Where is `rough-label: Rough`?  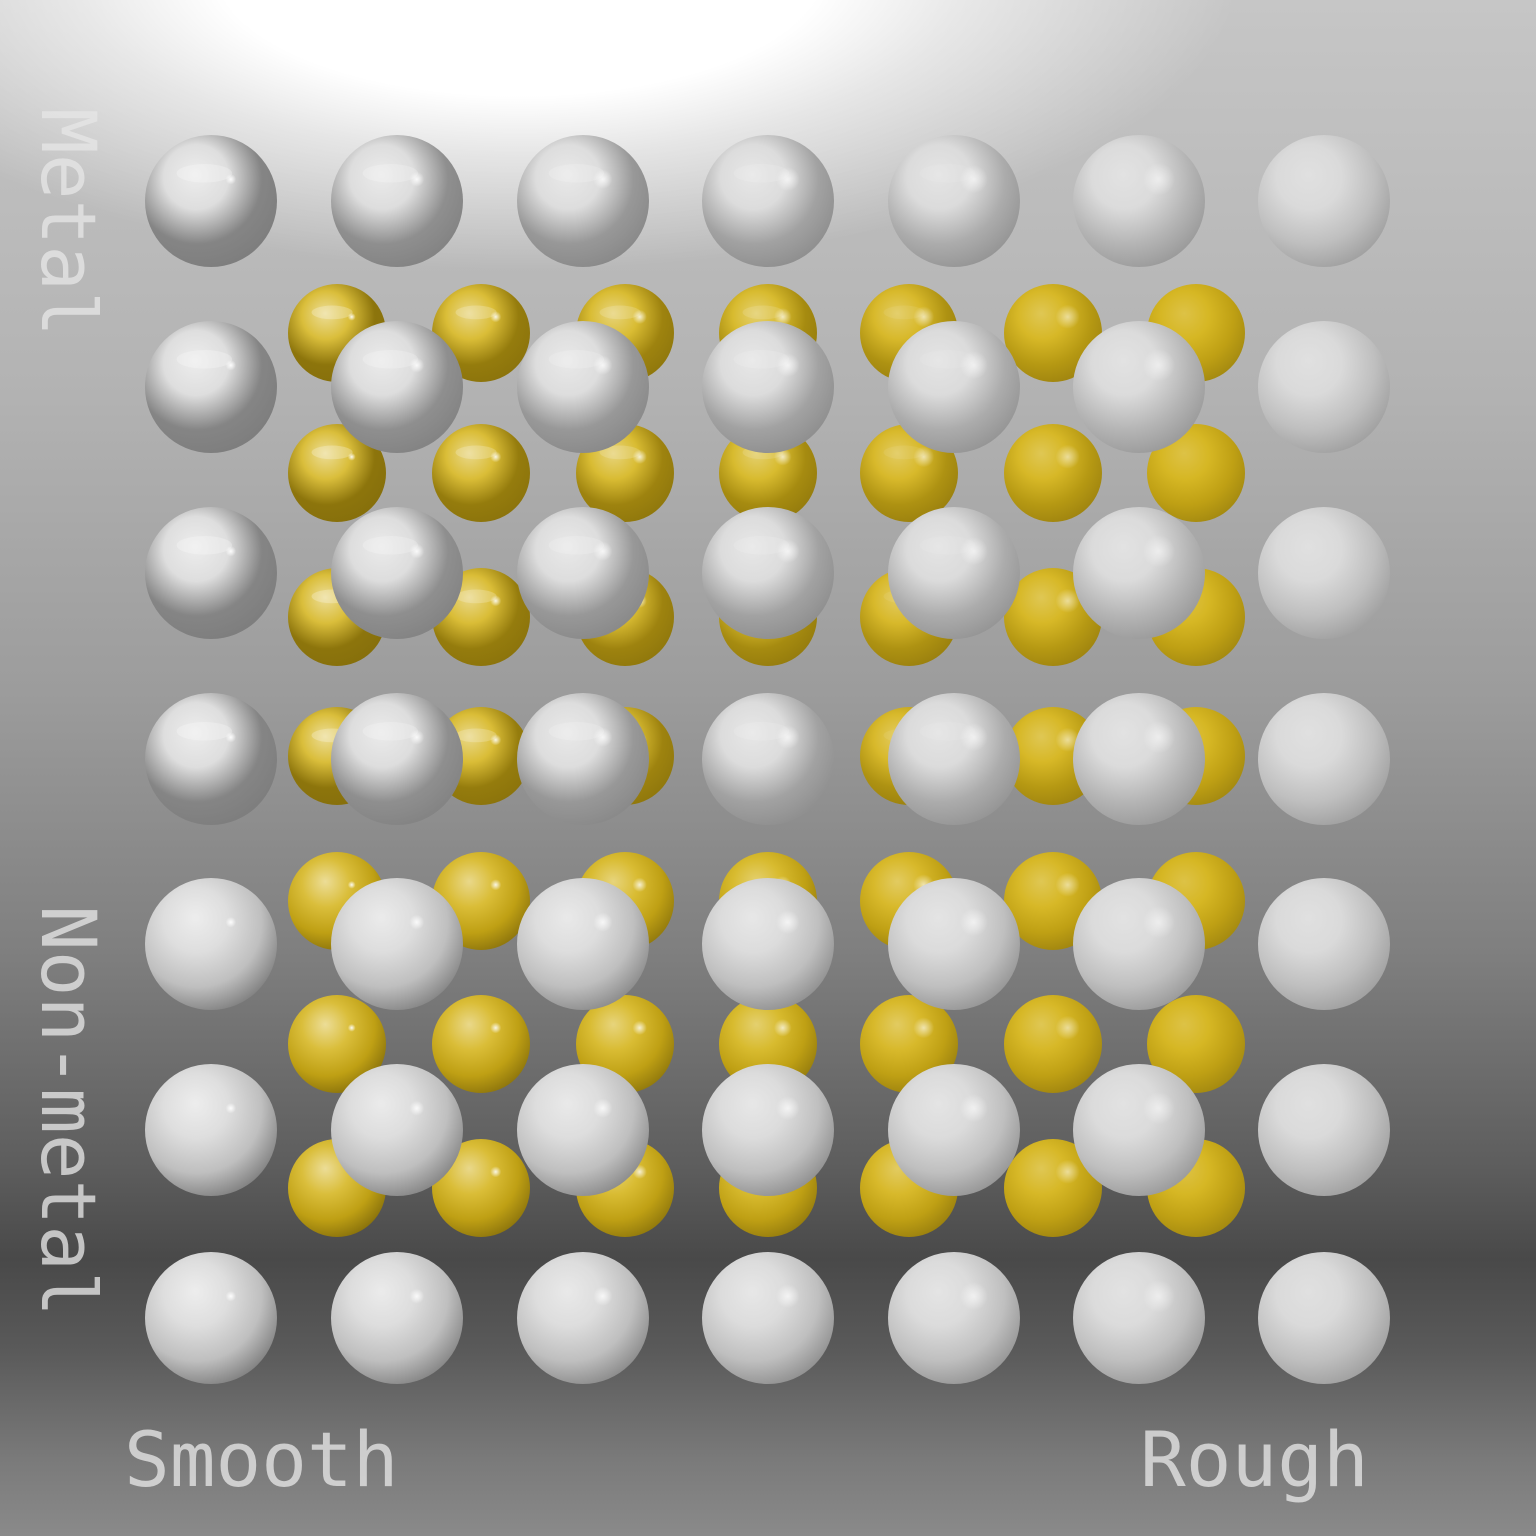 rough-label: Rough is located at coordinates (1254, 1459).